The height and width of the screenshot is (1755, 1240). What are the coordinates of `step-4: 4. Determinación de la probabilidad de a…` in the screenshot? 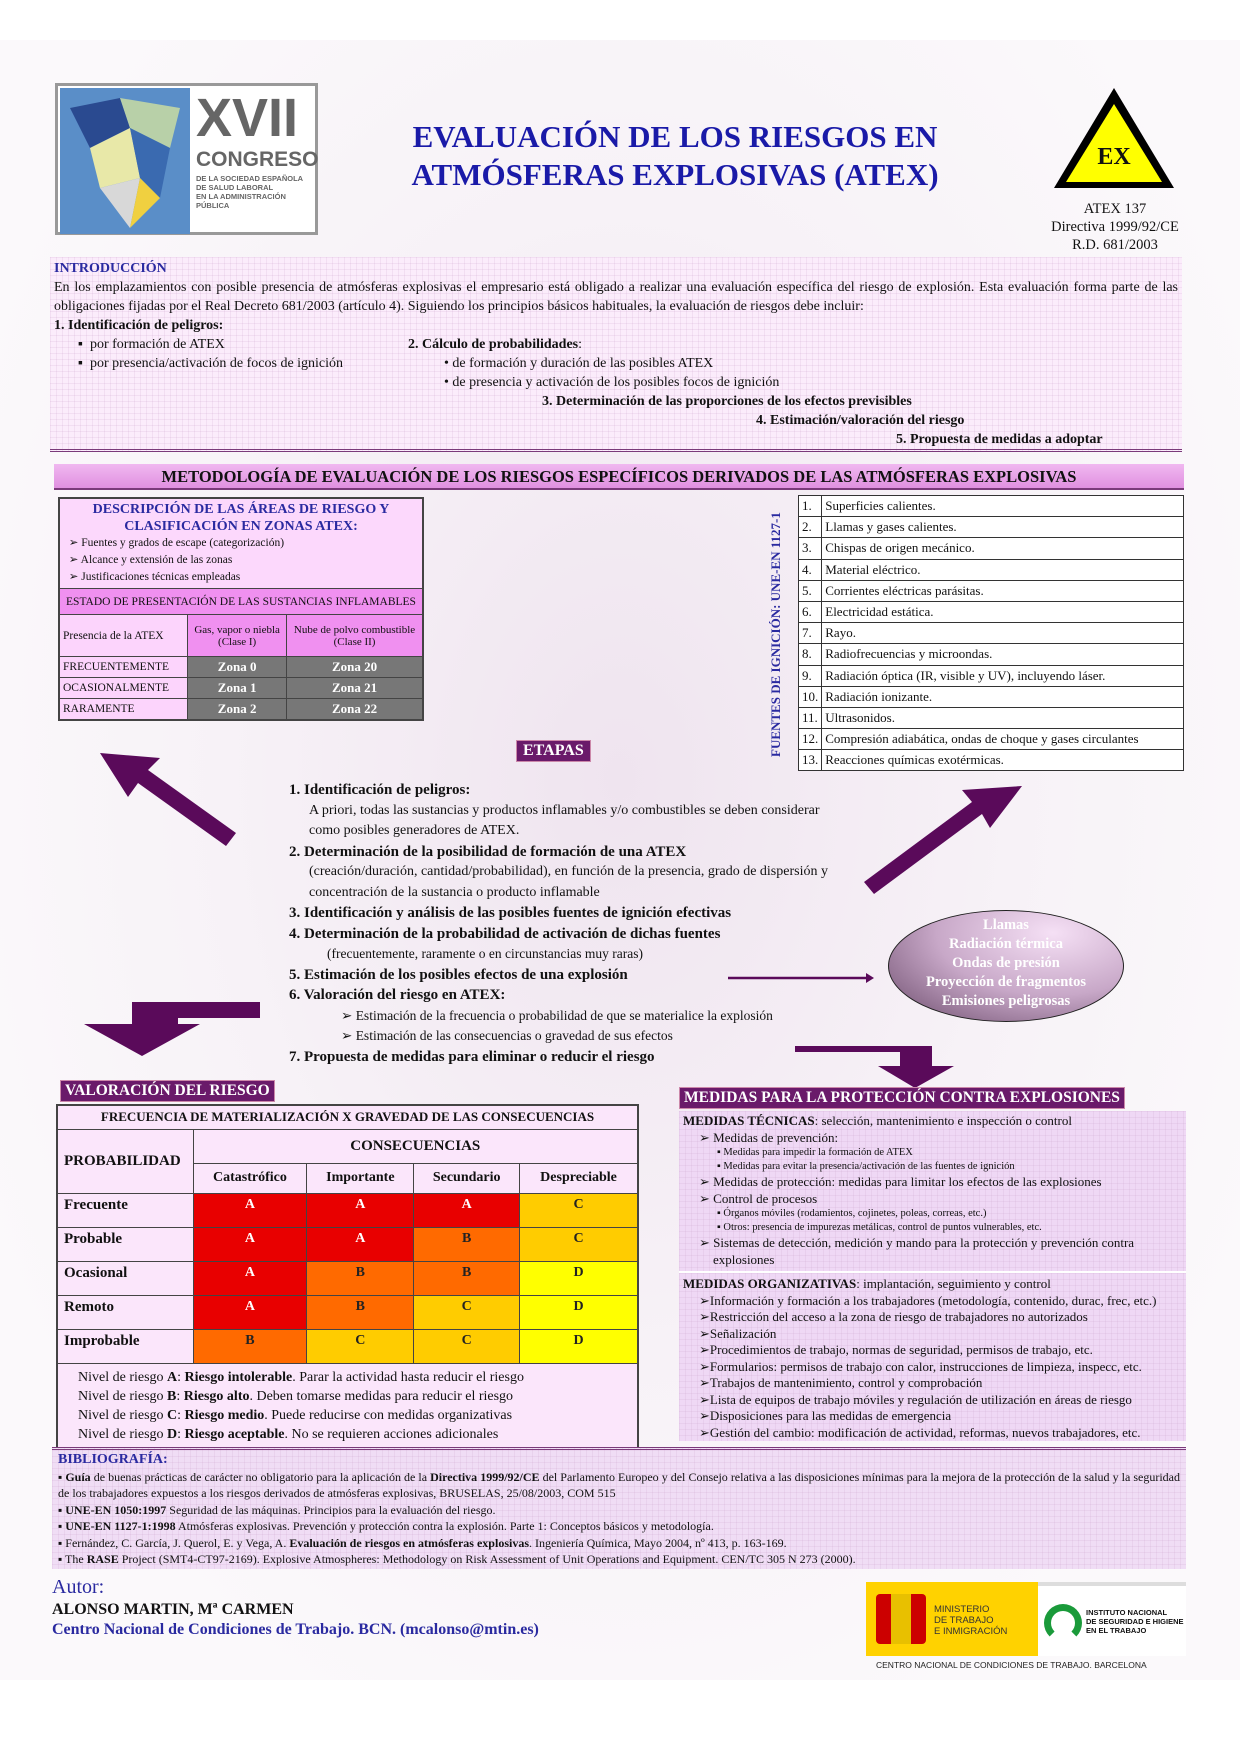 It's located at (505, 933).